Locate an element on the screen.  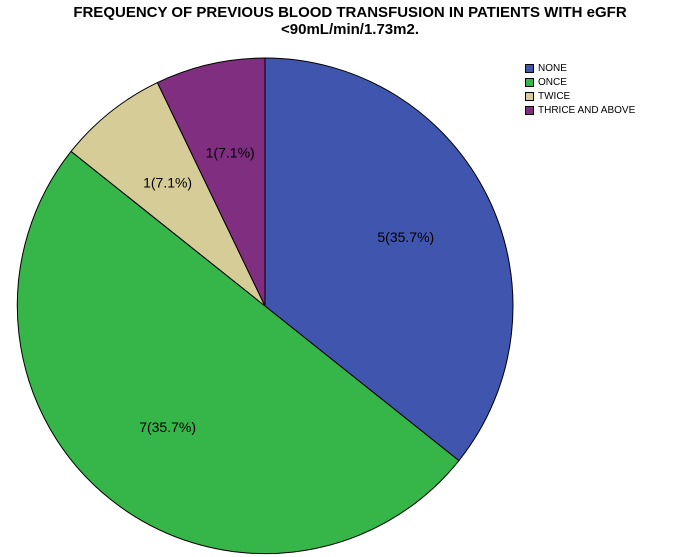
legend-item-none: NONE is located at coordinates (580, 68).